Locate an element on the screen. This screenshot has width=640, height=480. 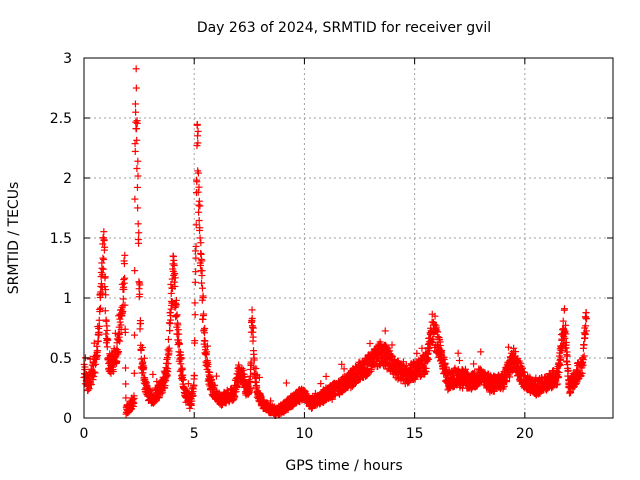
x-tick-label: 0 is located at coordinates (84, 434).